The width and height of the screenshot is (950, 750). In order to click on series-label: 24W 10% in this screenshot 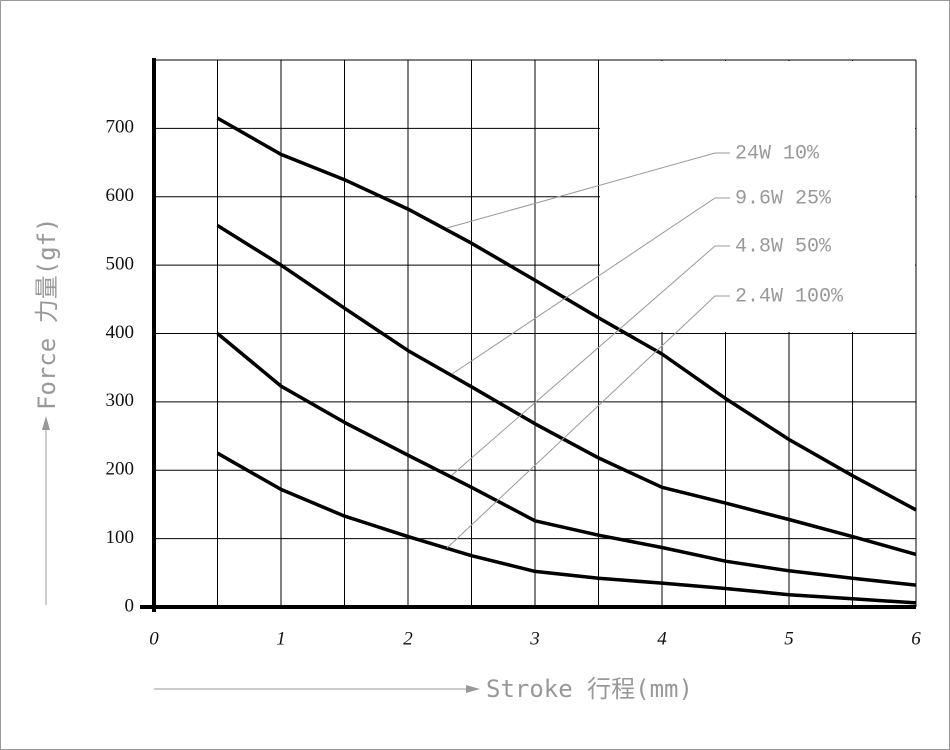, I will do `click(777, 153)`.